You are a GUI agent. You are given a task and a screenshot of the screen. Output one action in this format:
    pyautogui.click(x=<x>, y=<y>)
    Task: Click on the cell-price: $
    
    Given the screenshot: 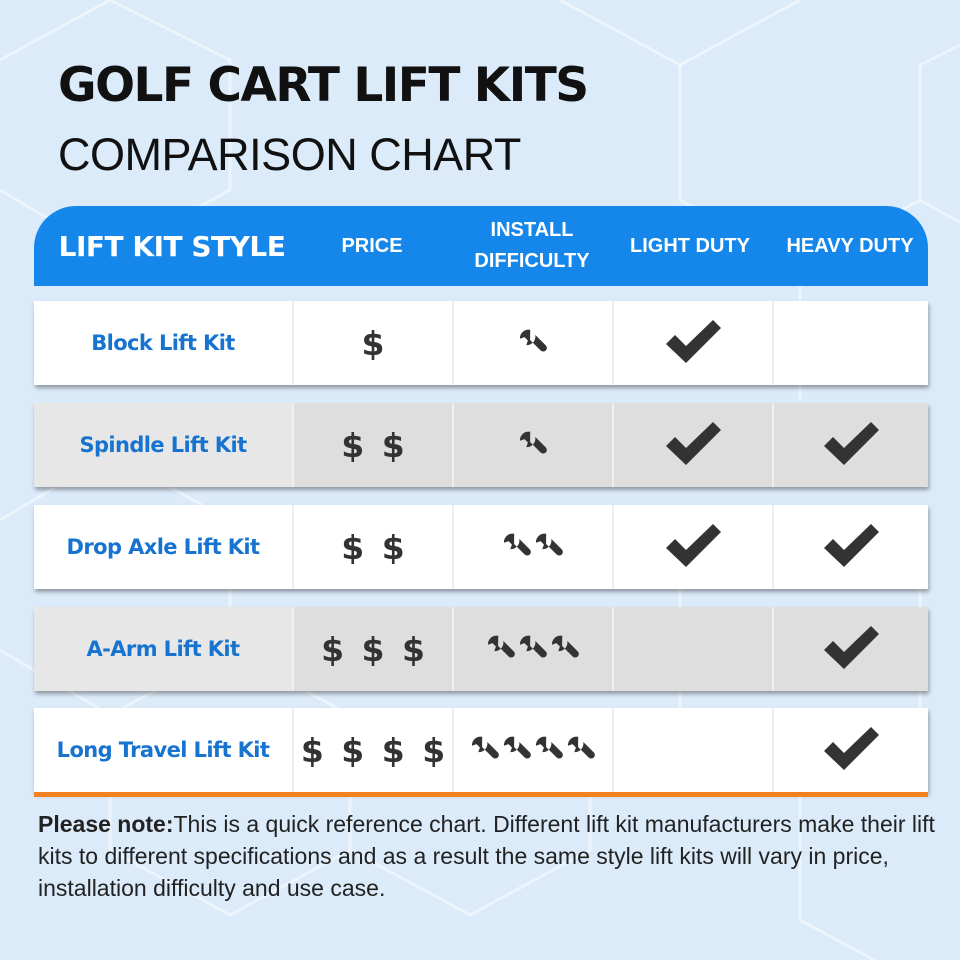 What is the action you would take?
    pyautogui.click(x=373, y=343)
    